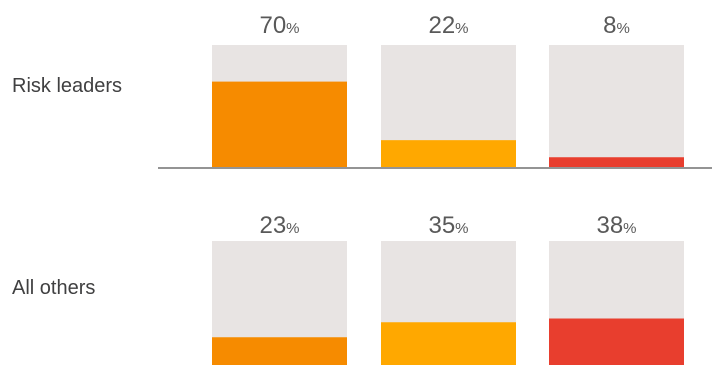 The image size is (724, 365). What do you see at coordinates (441, 25) in the screenshot?
I see `value-number: 22` at bounding box center [441, 25].